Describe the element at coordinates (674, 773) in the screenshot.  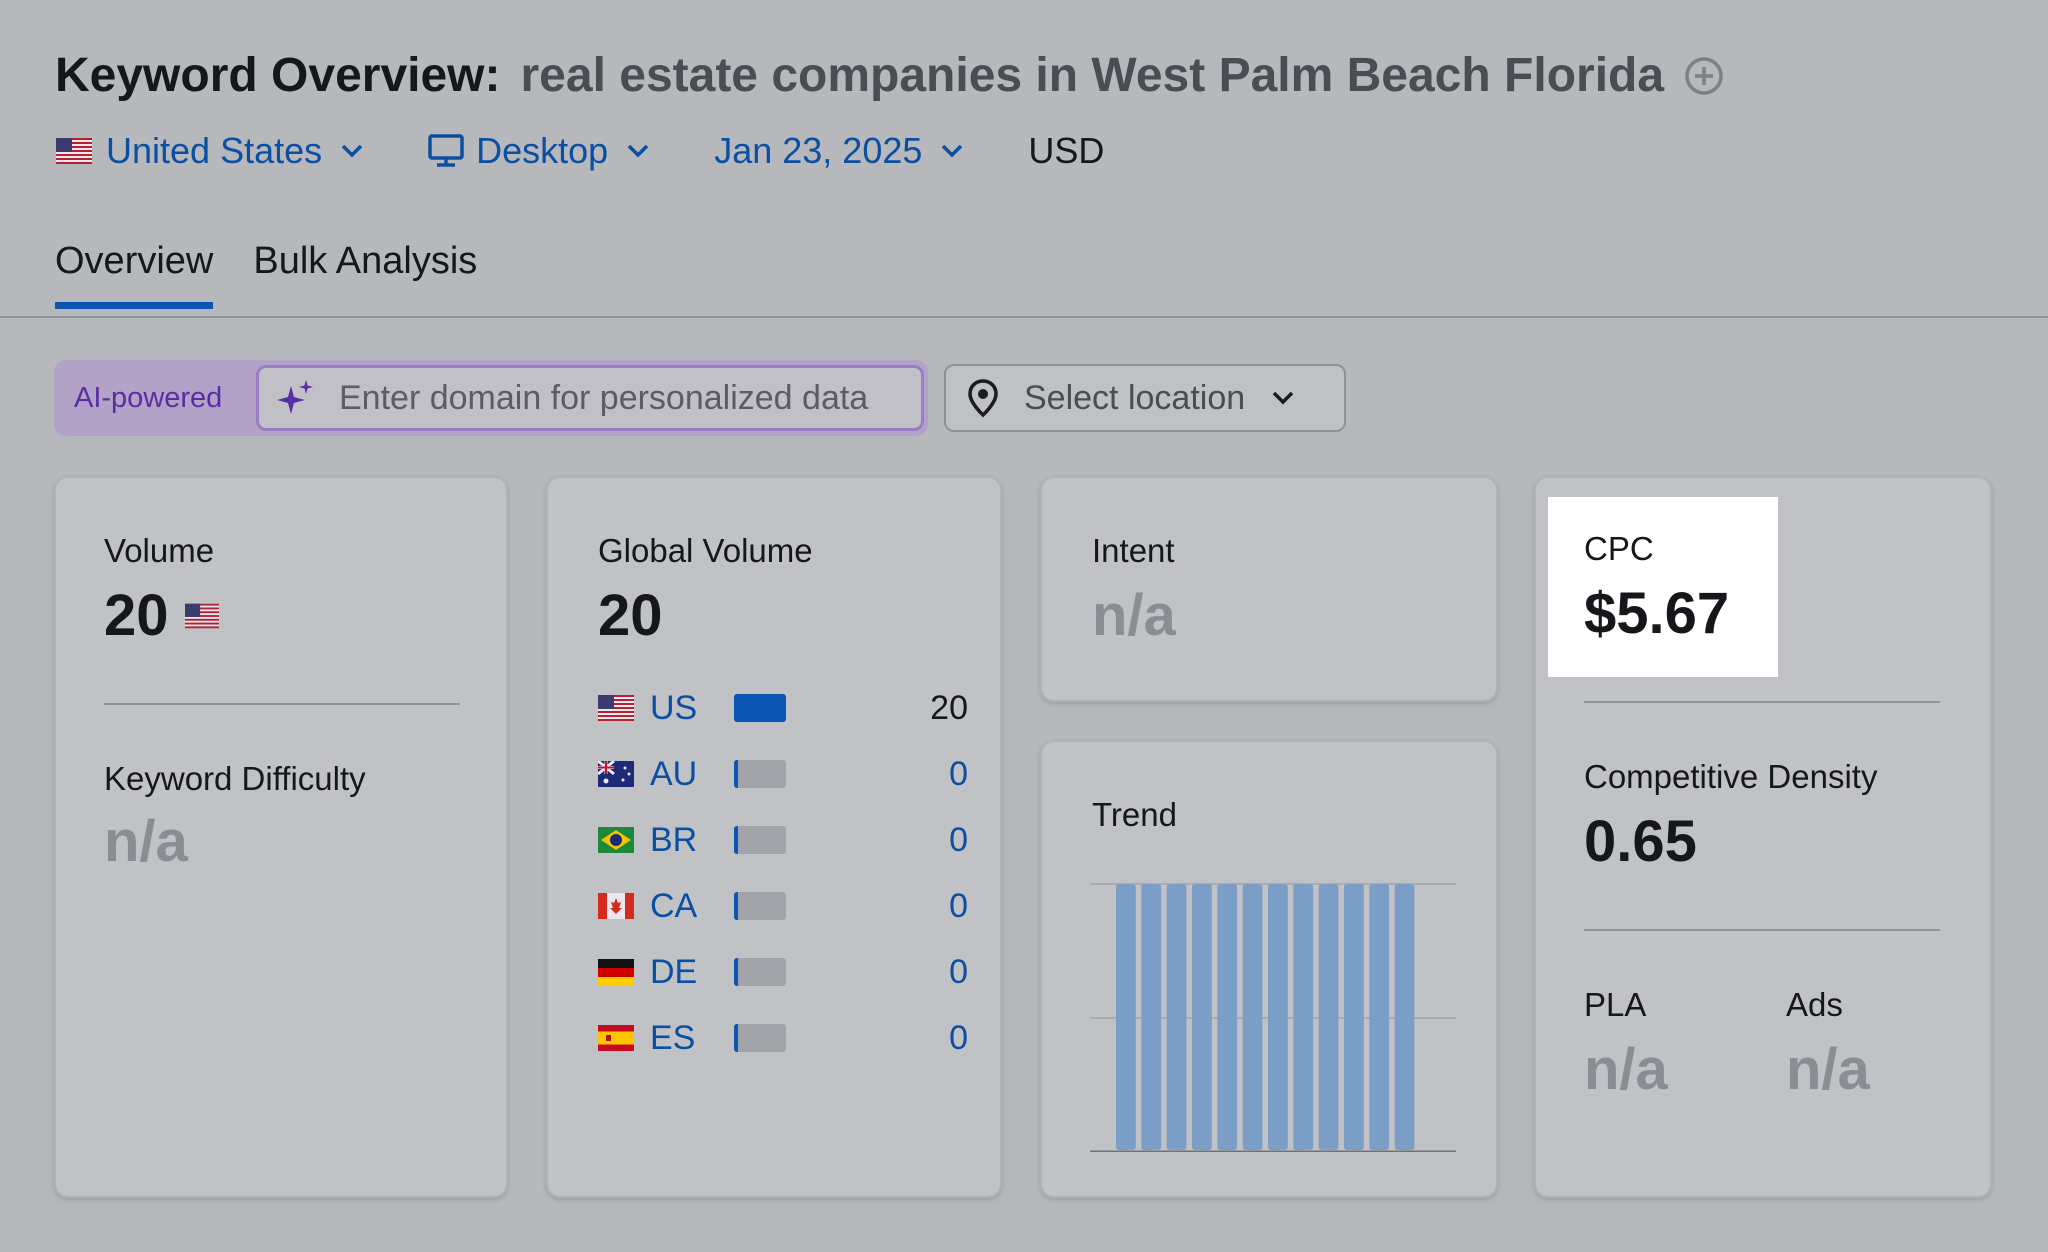
I see `country-code: AU` at that location.